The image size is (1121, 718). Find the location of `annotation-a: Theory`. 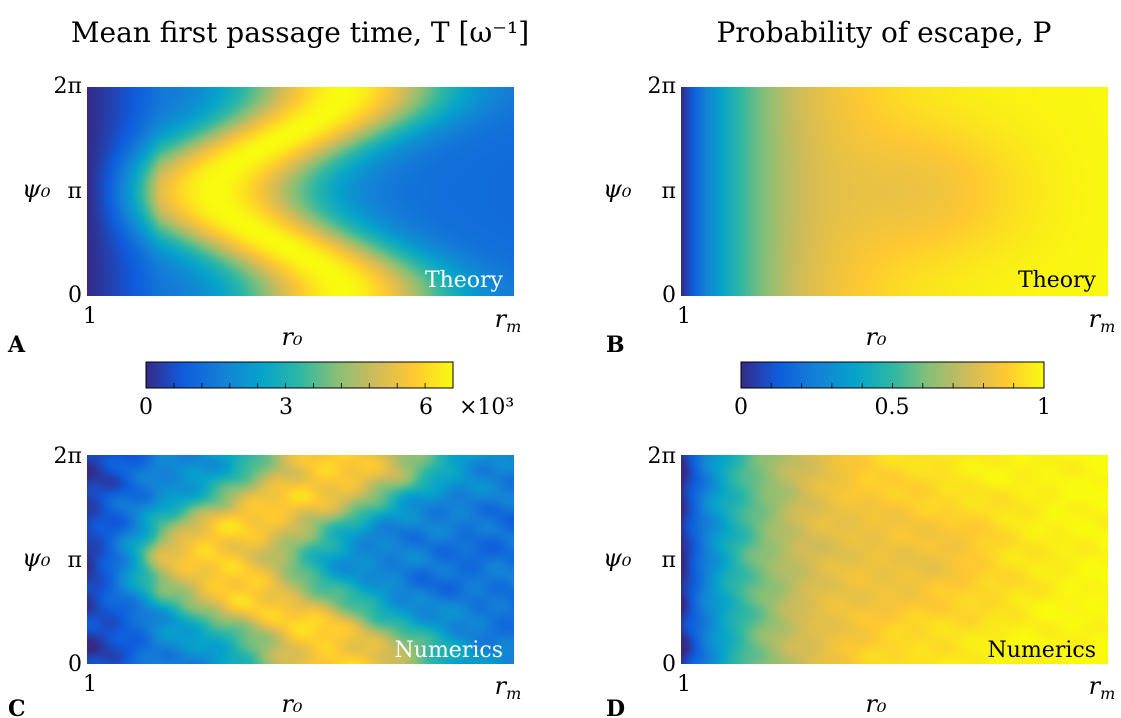

annotation-a: Theory is located at coordinates (464, 280).